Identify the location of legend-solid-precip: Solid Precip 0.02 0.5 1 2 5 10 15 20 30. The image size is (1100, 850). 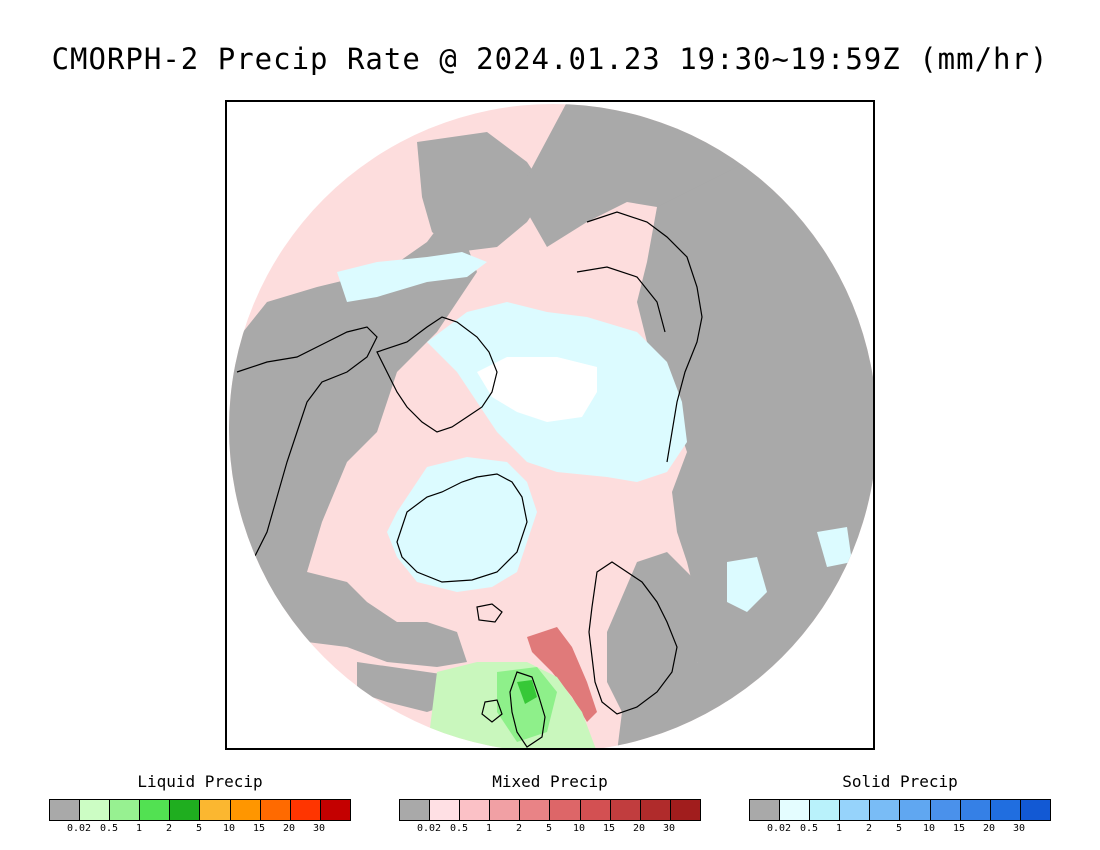
(900, 804).